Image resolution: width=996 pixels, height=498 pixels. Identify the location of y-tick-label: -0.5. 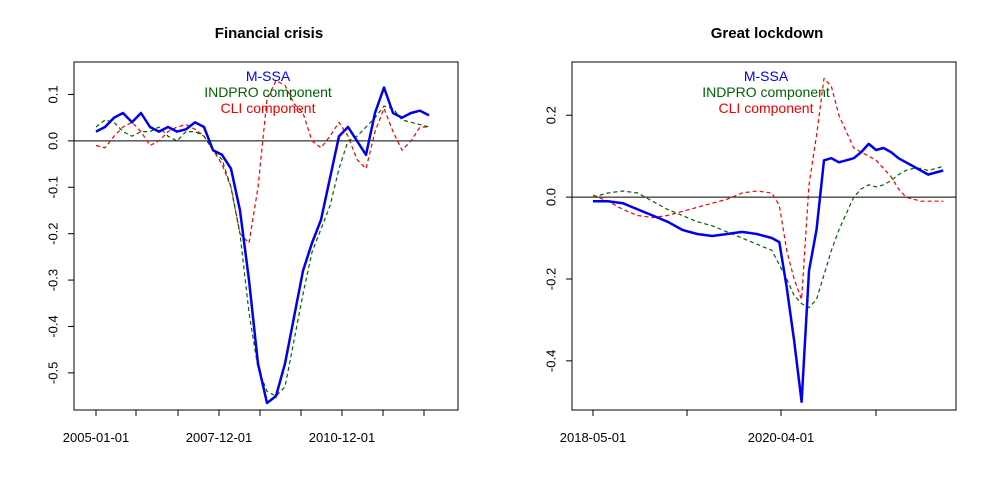
(52, 373).